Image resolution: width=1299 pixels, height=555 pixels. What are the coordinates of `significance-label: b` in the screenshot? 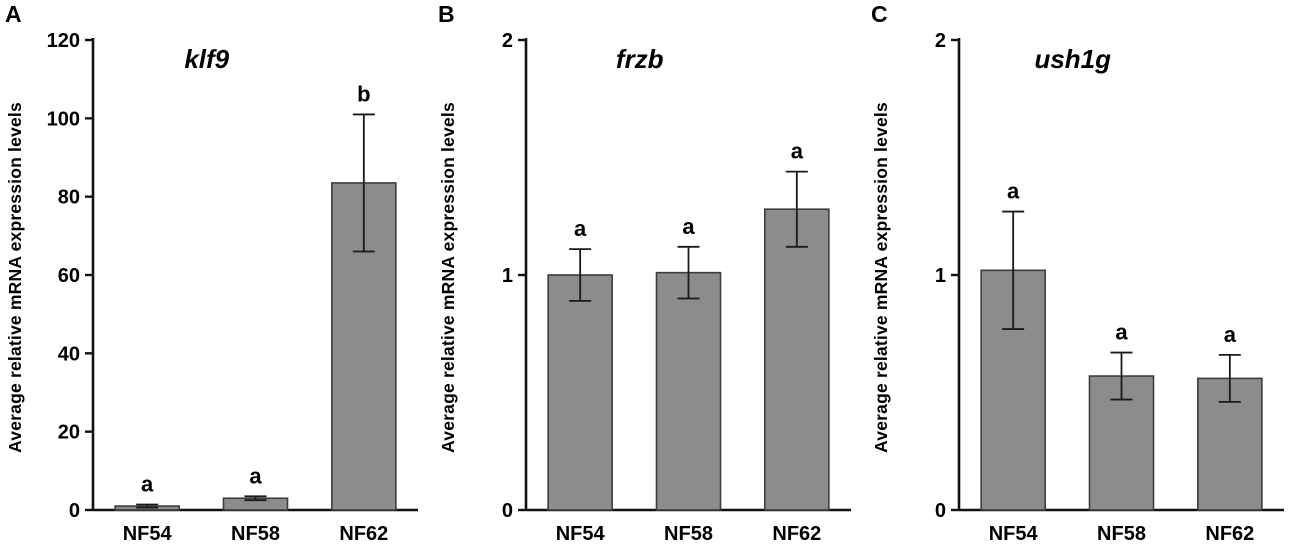 It's located at (363, 93).